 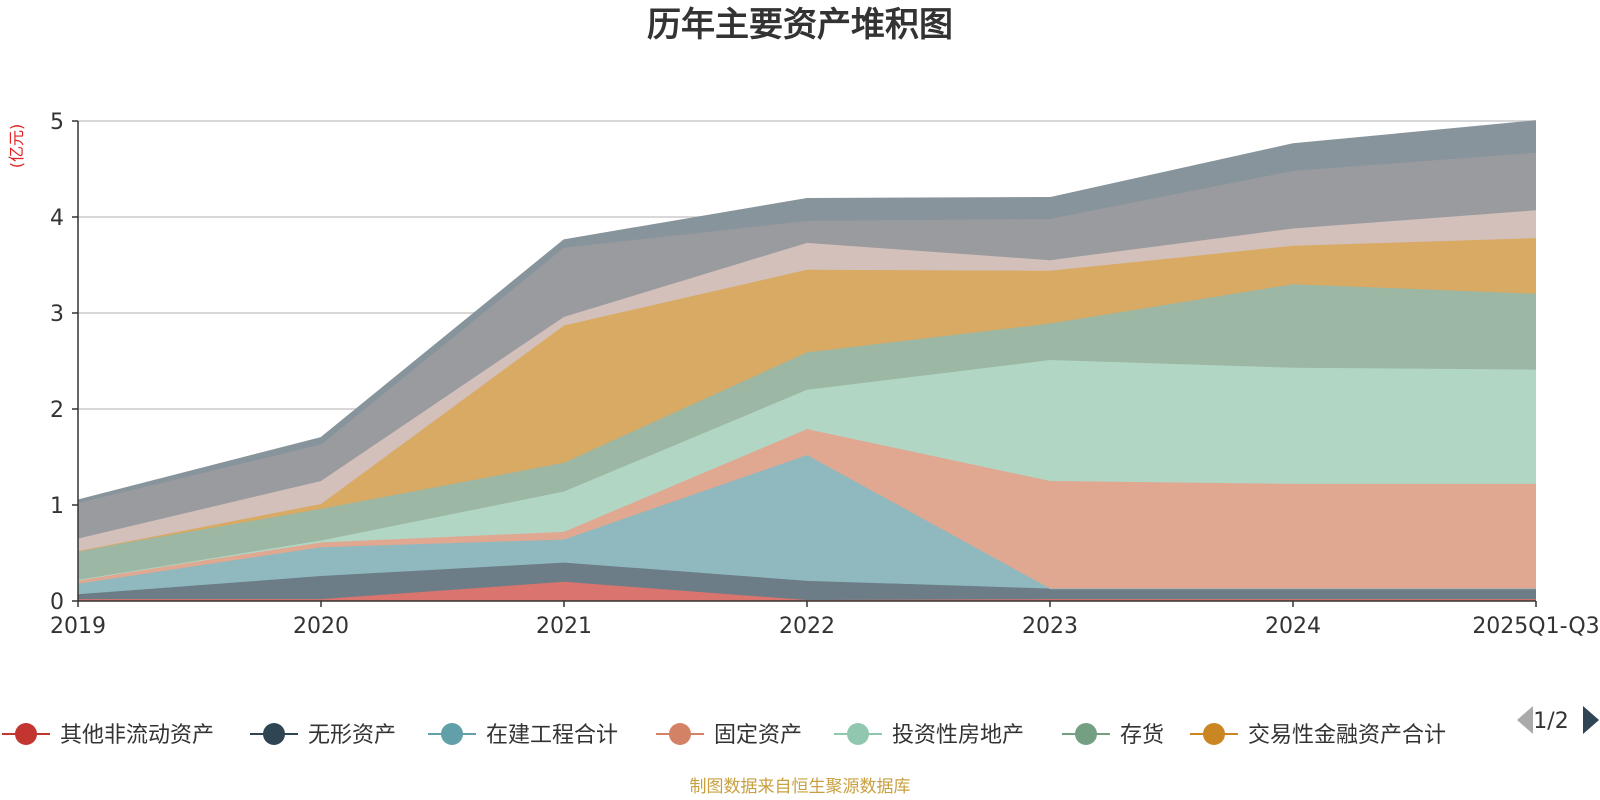 I want to click on legend-next-page-icon, so click(x=1591, y=720).